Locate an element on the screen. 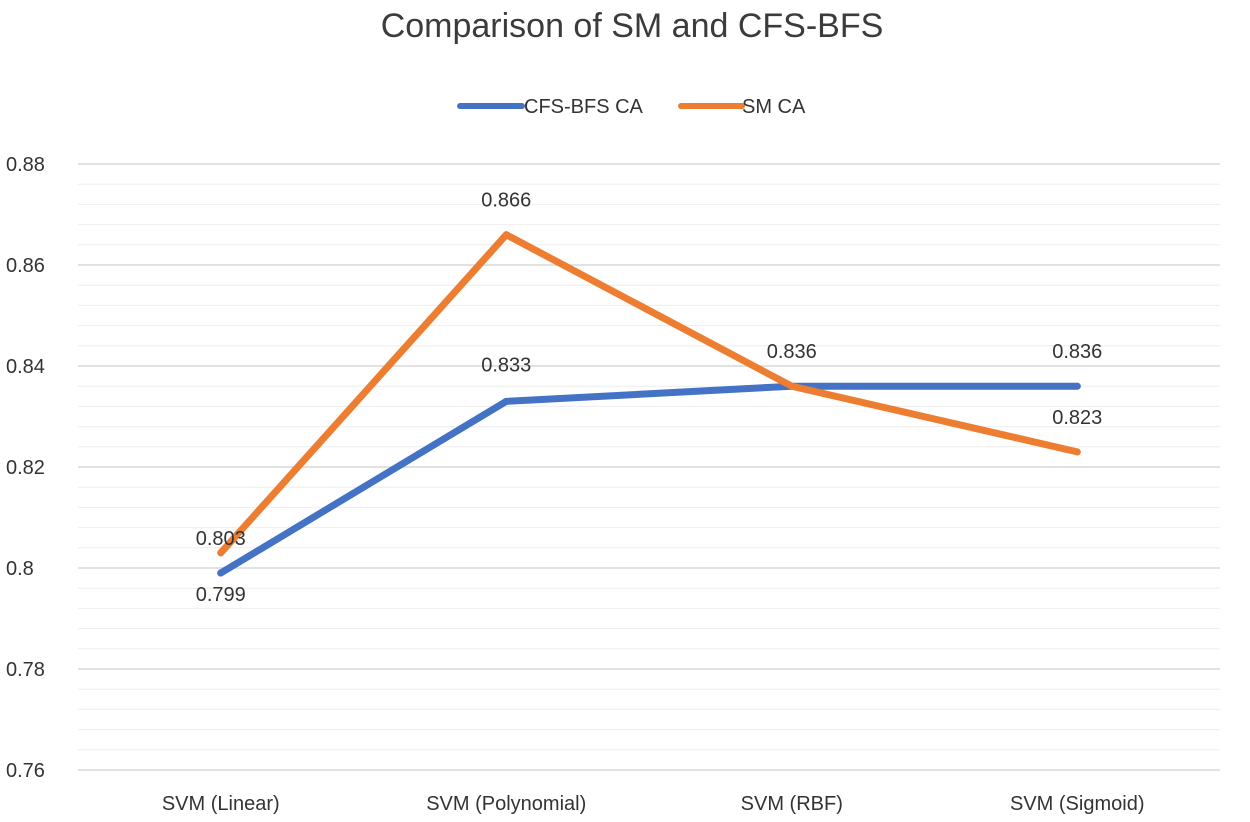 The height and width of the screenshot is (822, 1250). y-tick-label: 0.8 is located at coordinates (20, 569).